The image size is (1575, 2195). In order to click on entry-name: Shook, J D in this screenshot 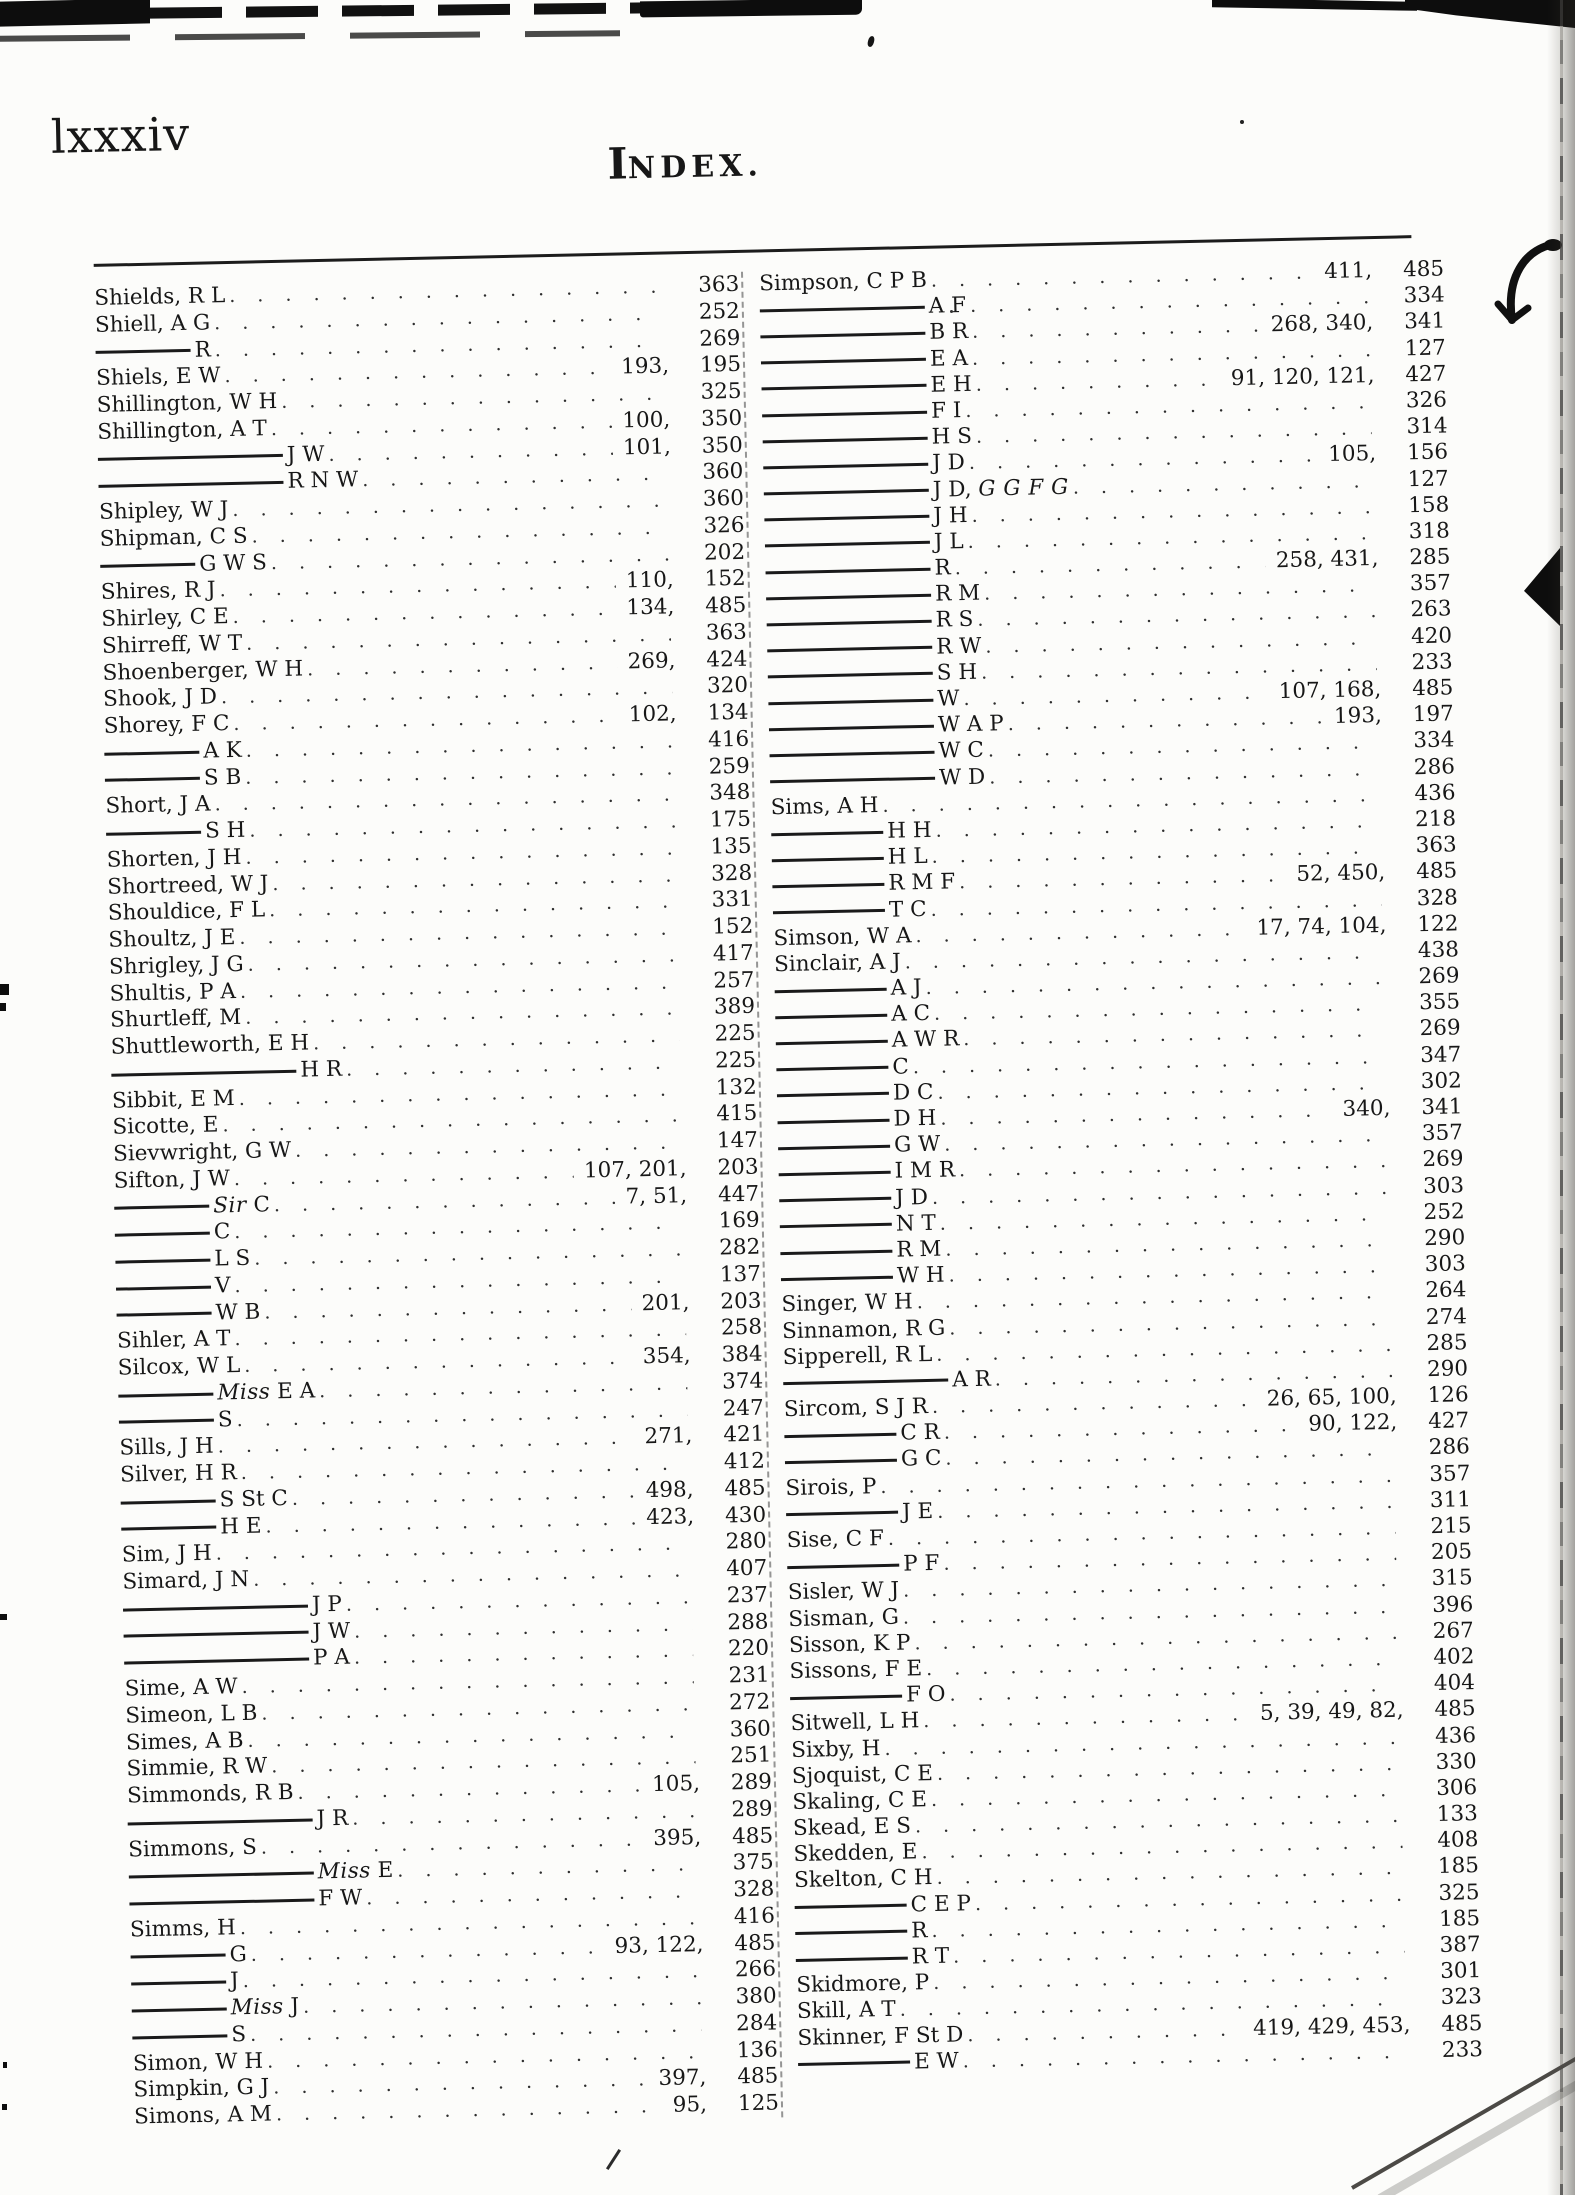, I will do `click(160, 698)`.